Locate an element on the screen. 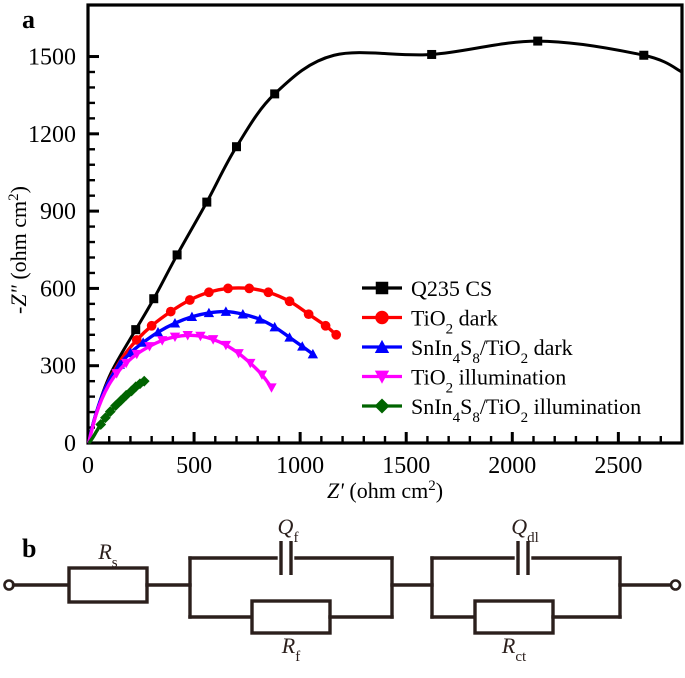  x-tick-label: 1500 is located at coordinates (406, 466).